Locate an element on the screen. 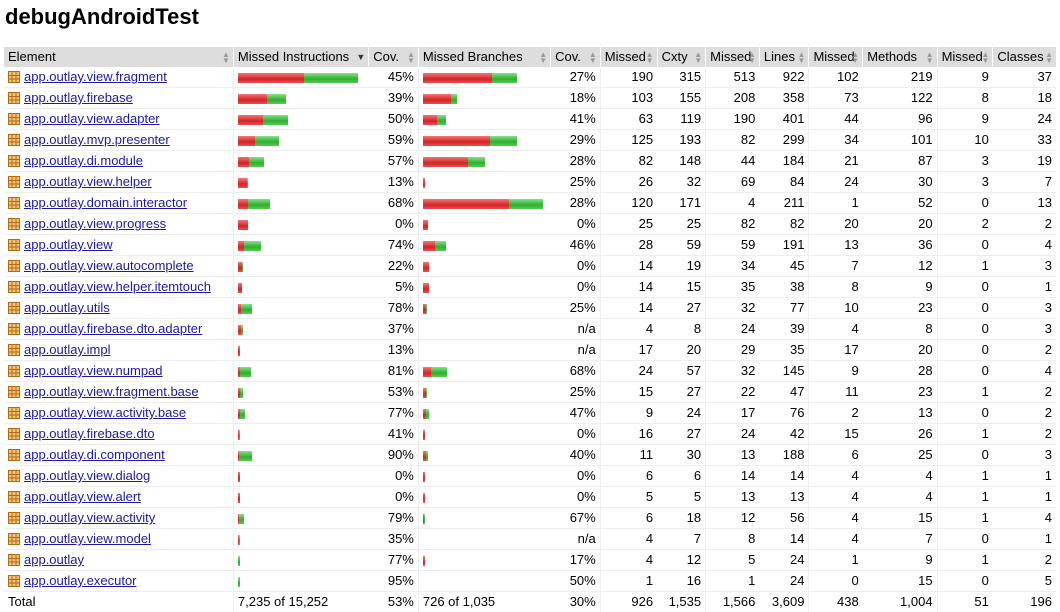 This screenshot has width=1060, height=612. methods: 8 is located at coordinates (900, 329).